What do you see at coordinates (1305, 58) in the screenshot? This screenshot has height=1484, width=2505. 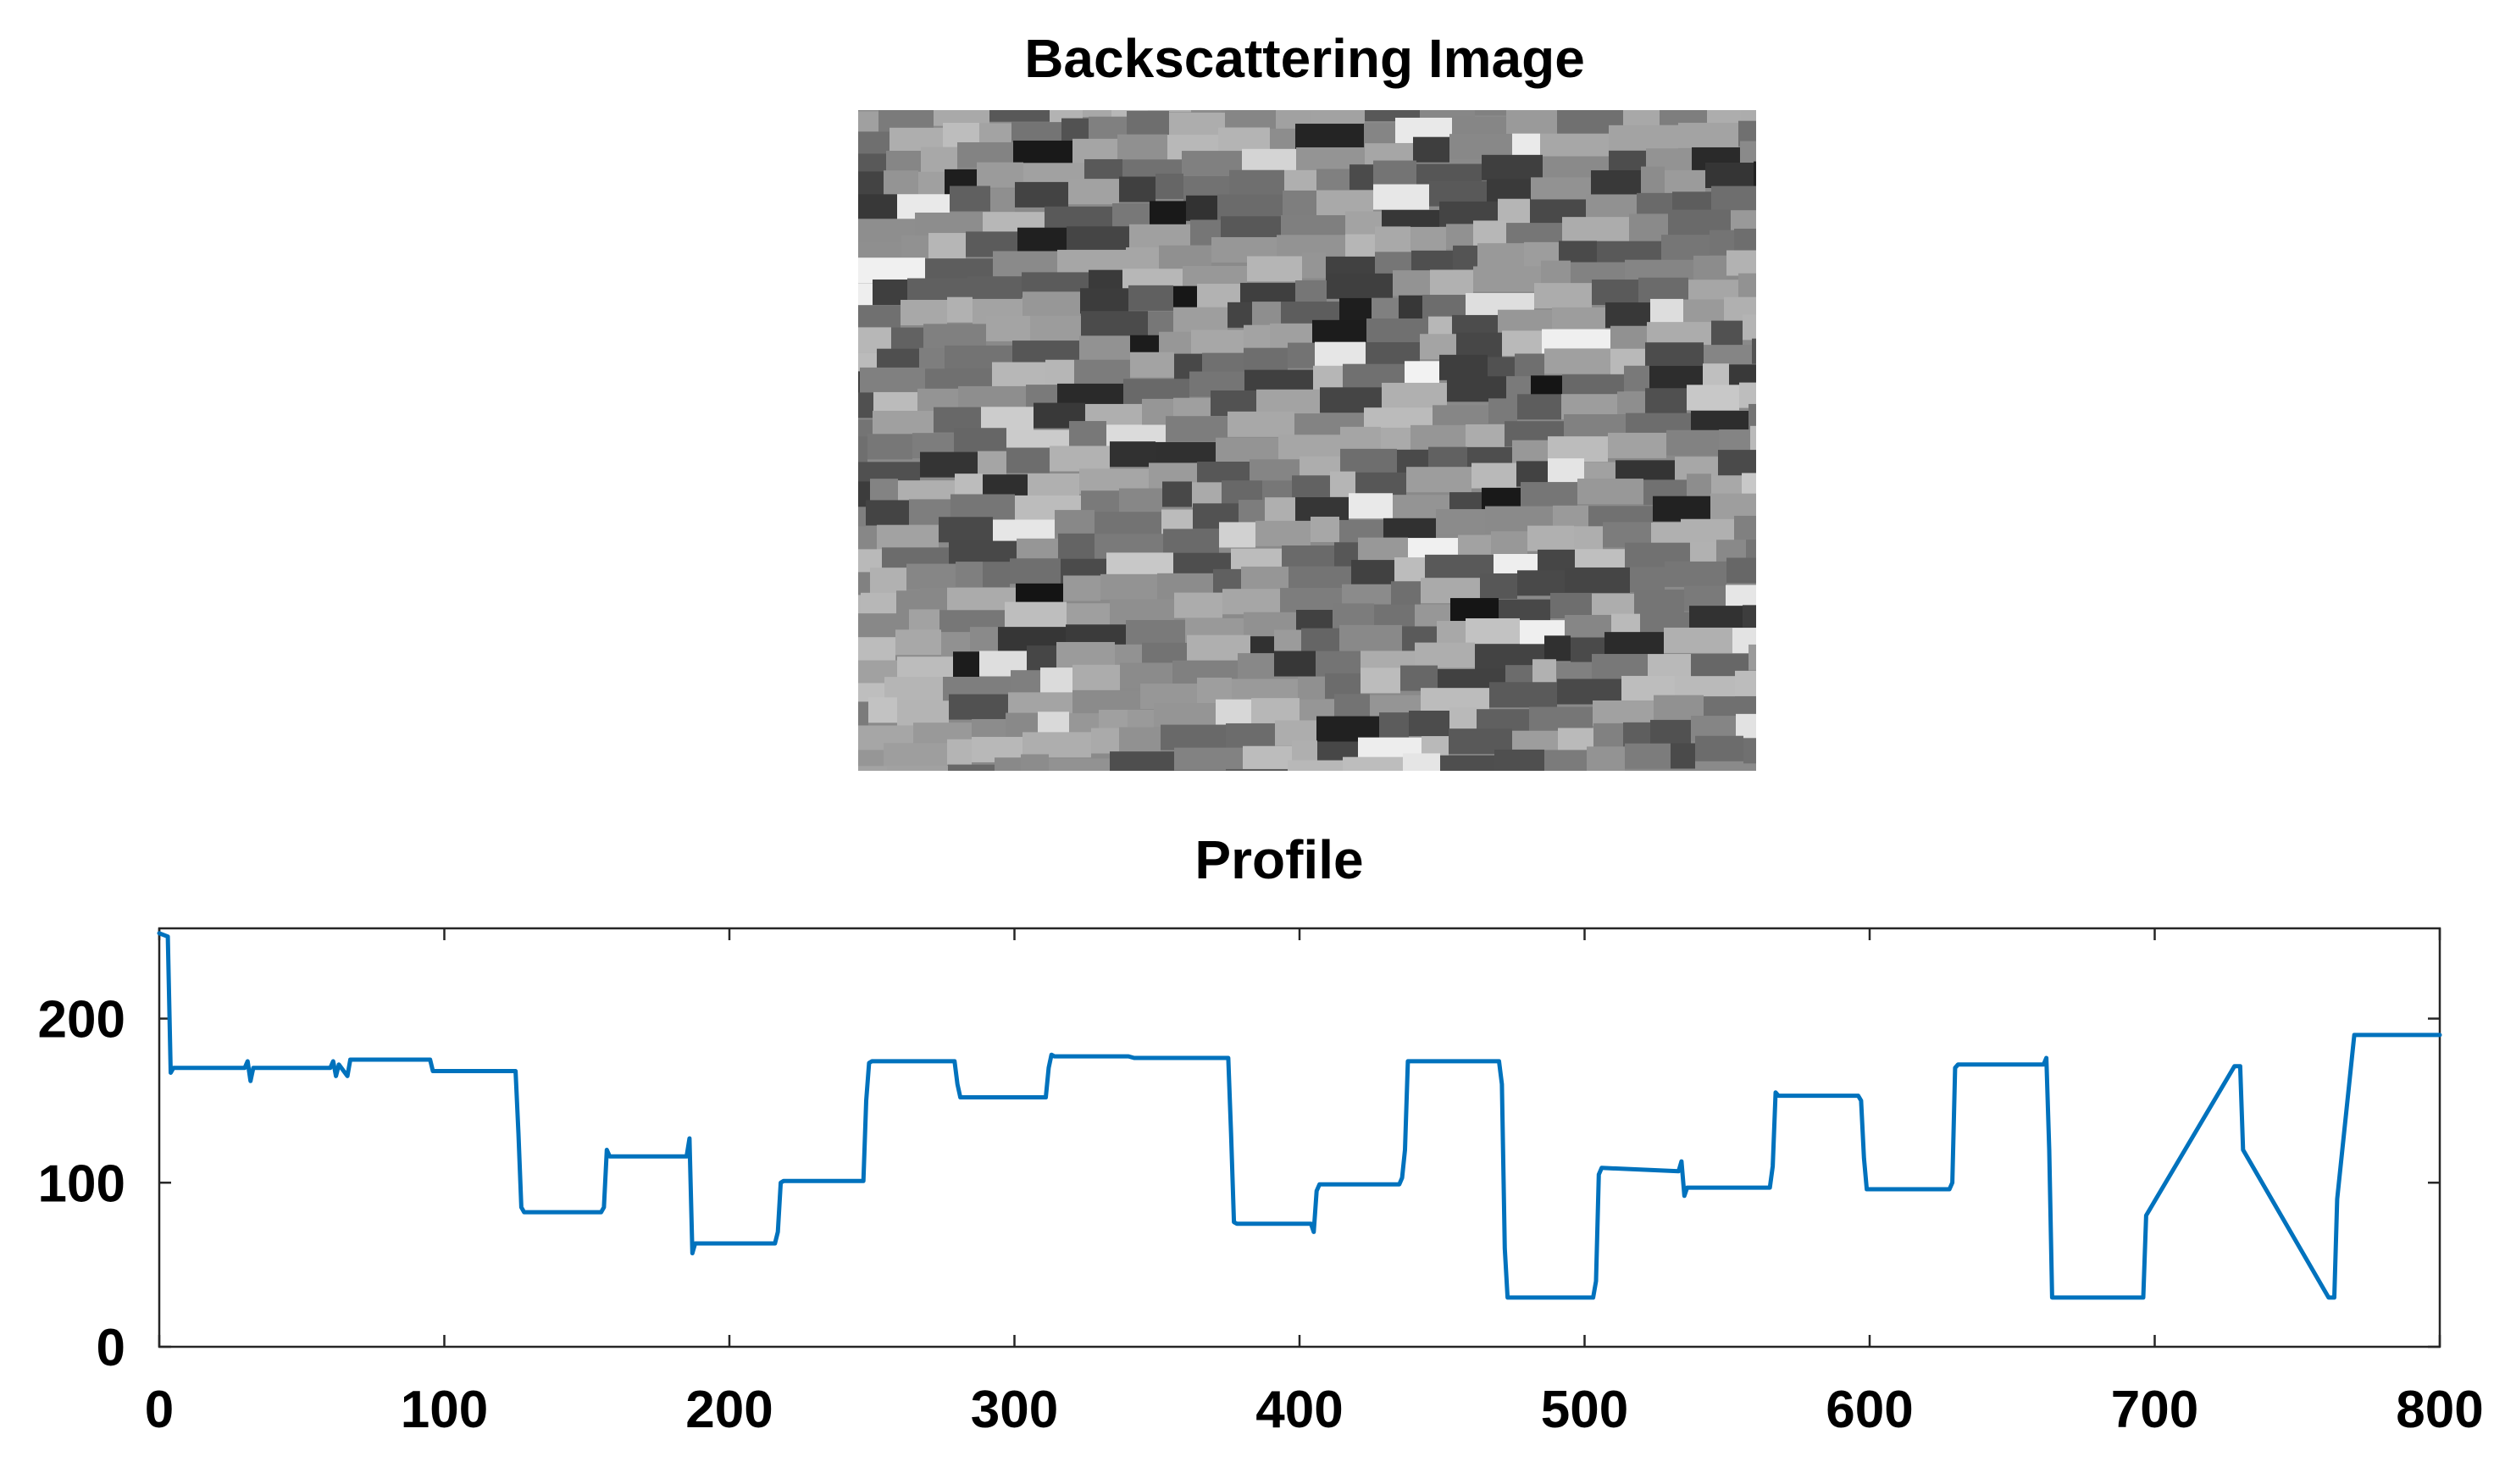 I see `image-title: Backscattering Image` at bounding box center [1305, 58].